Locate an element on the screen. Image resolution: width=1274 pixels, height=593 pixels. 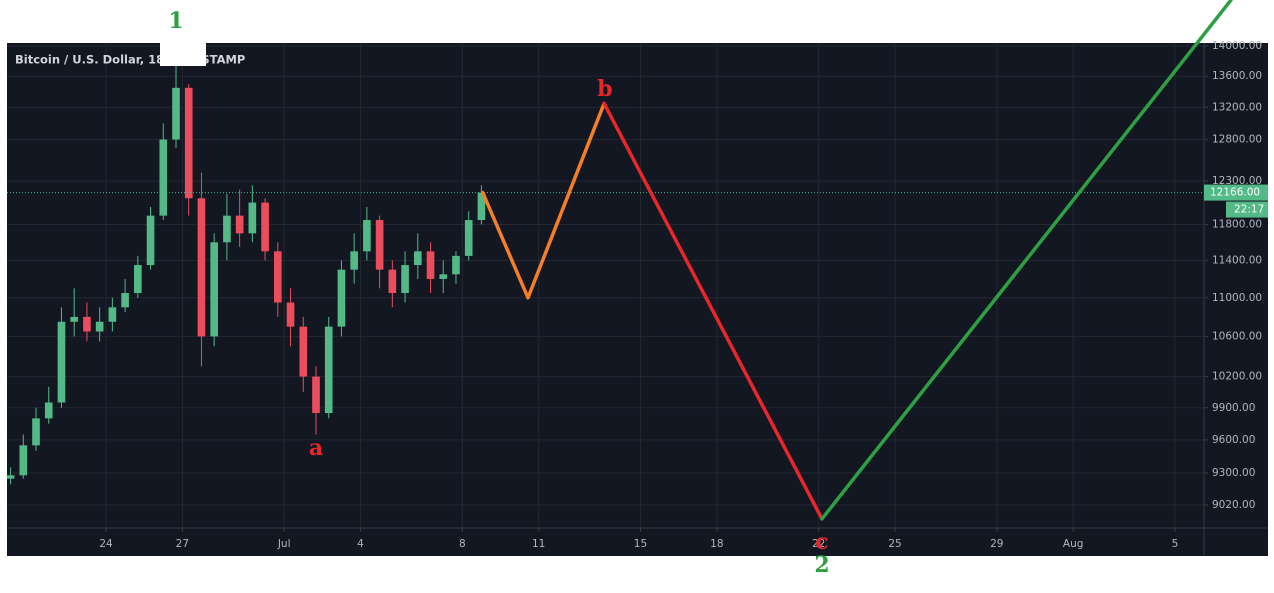
wave-annotation: a is located at coordinates (316, 448).